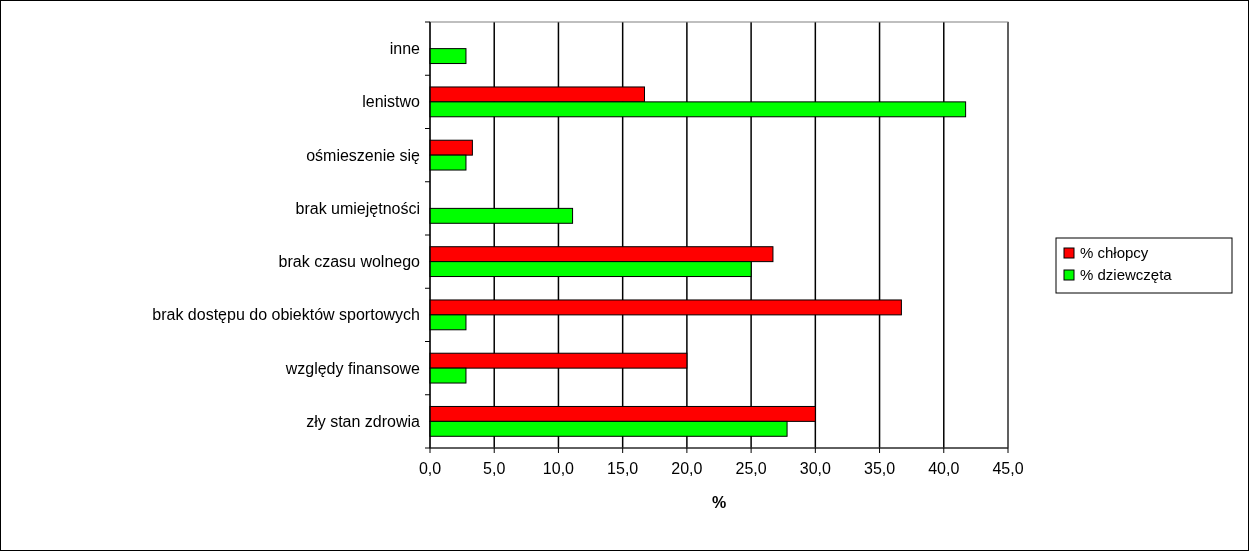 This screenshot has width=1249, height=551. What do you see at coordinates (494, 468) in the screenshot?
I see `x-tick-label: 5,0` at bounding box center [494, 468].